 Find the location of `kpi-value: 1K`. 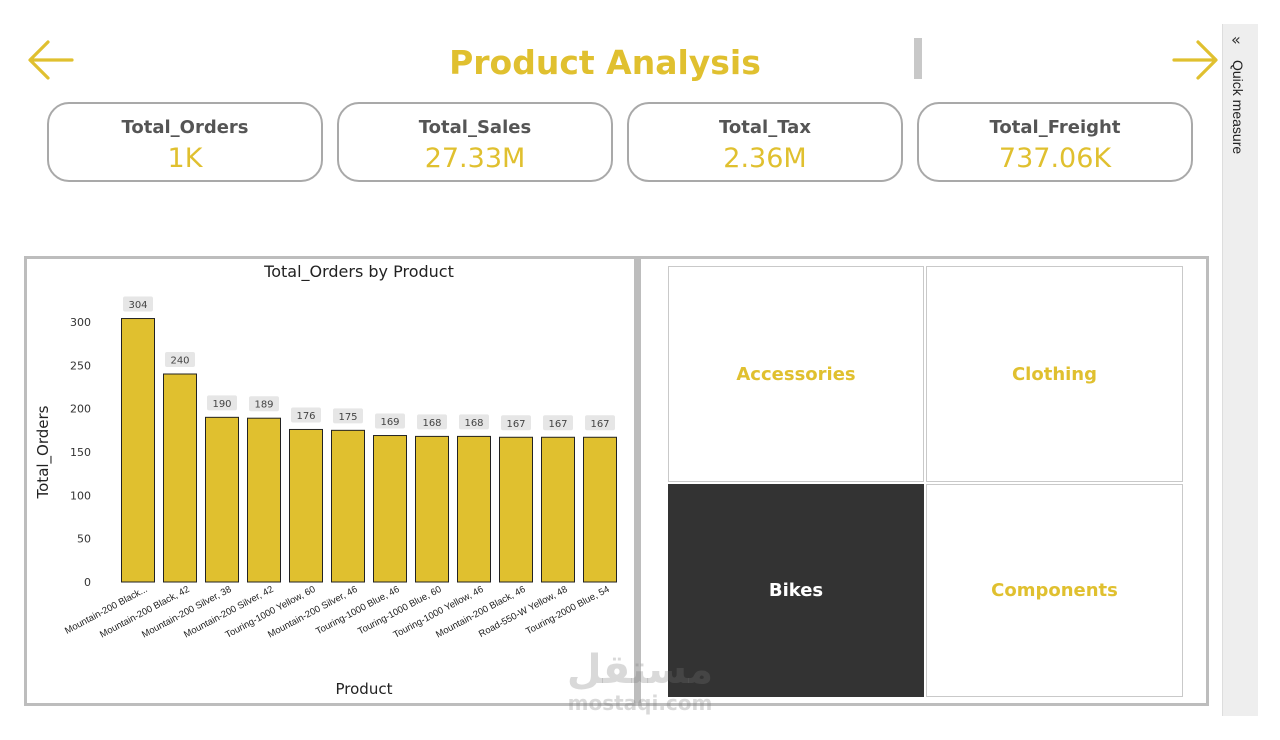

kpi-value: 1K is located at coordinates (185, 158).